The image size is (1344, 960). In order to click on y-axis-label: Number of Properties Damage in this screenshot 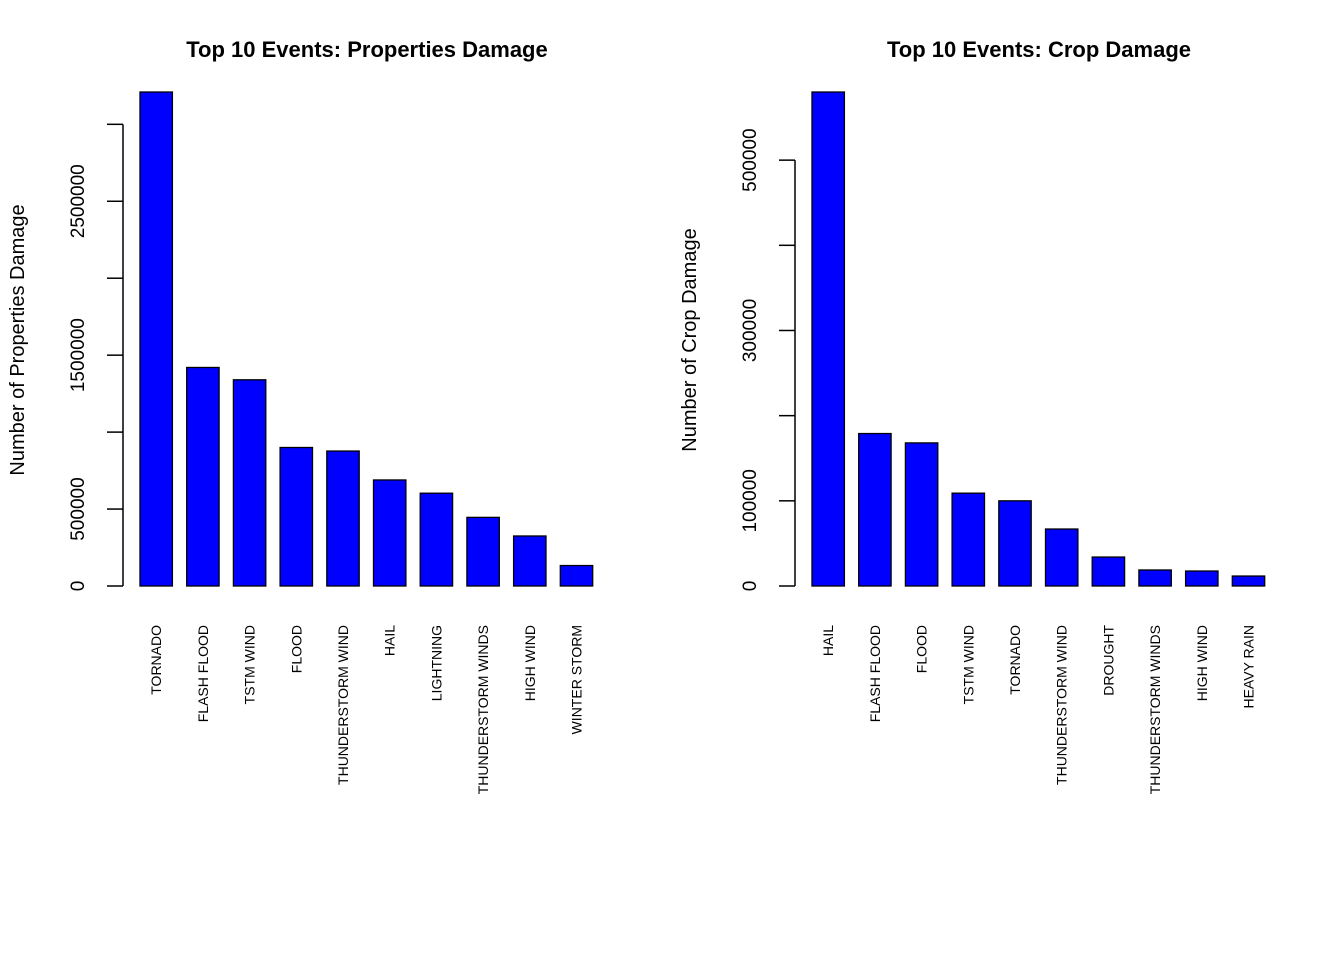, I will do `click(18, 339)`.